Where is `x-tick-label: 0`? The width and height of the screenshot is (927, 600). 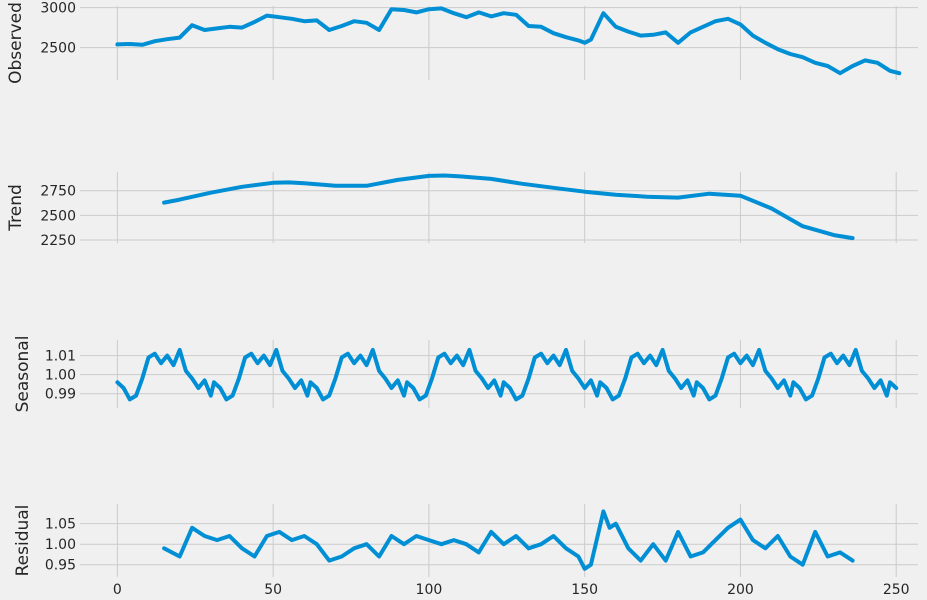 x-tick-label: 0 is located at coordinates (117, 590).